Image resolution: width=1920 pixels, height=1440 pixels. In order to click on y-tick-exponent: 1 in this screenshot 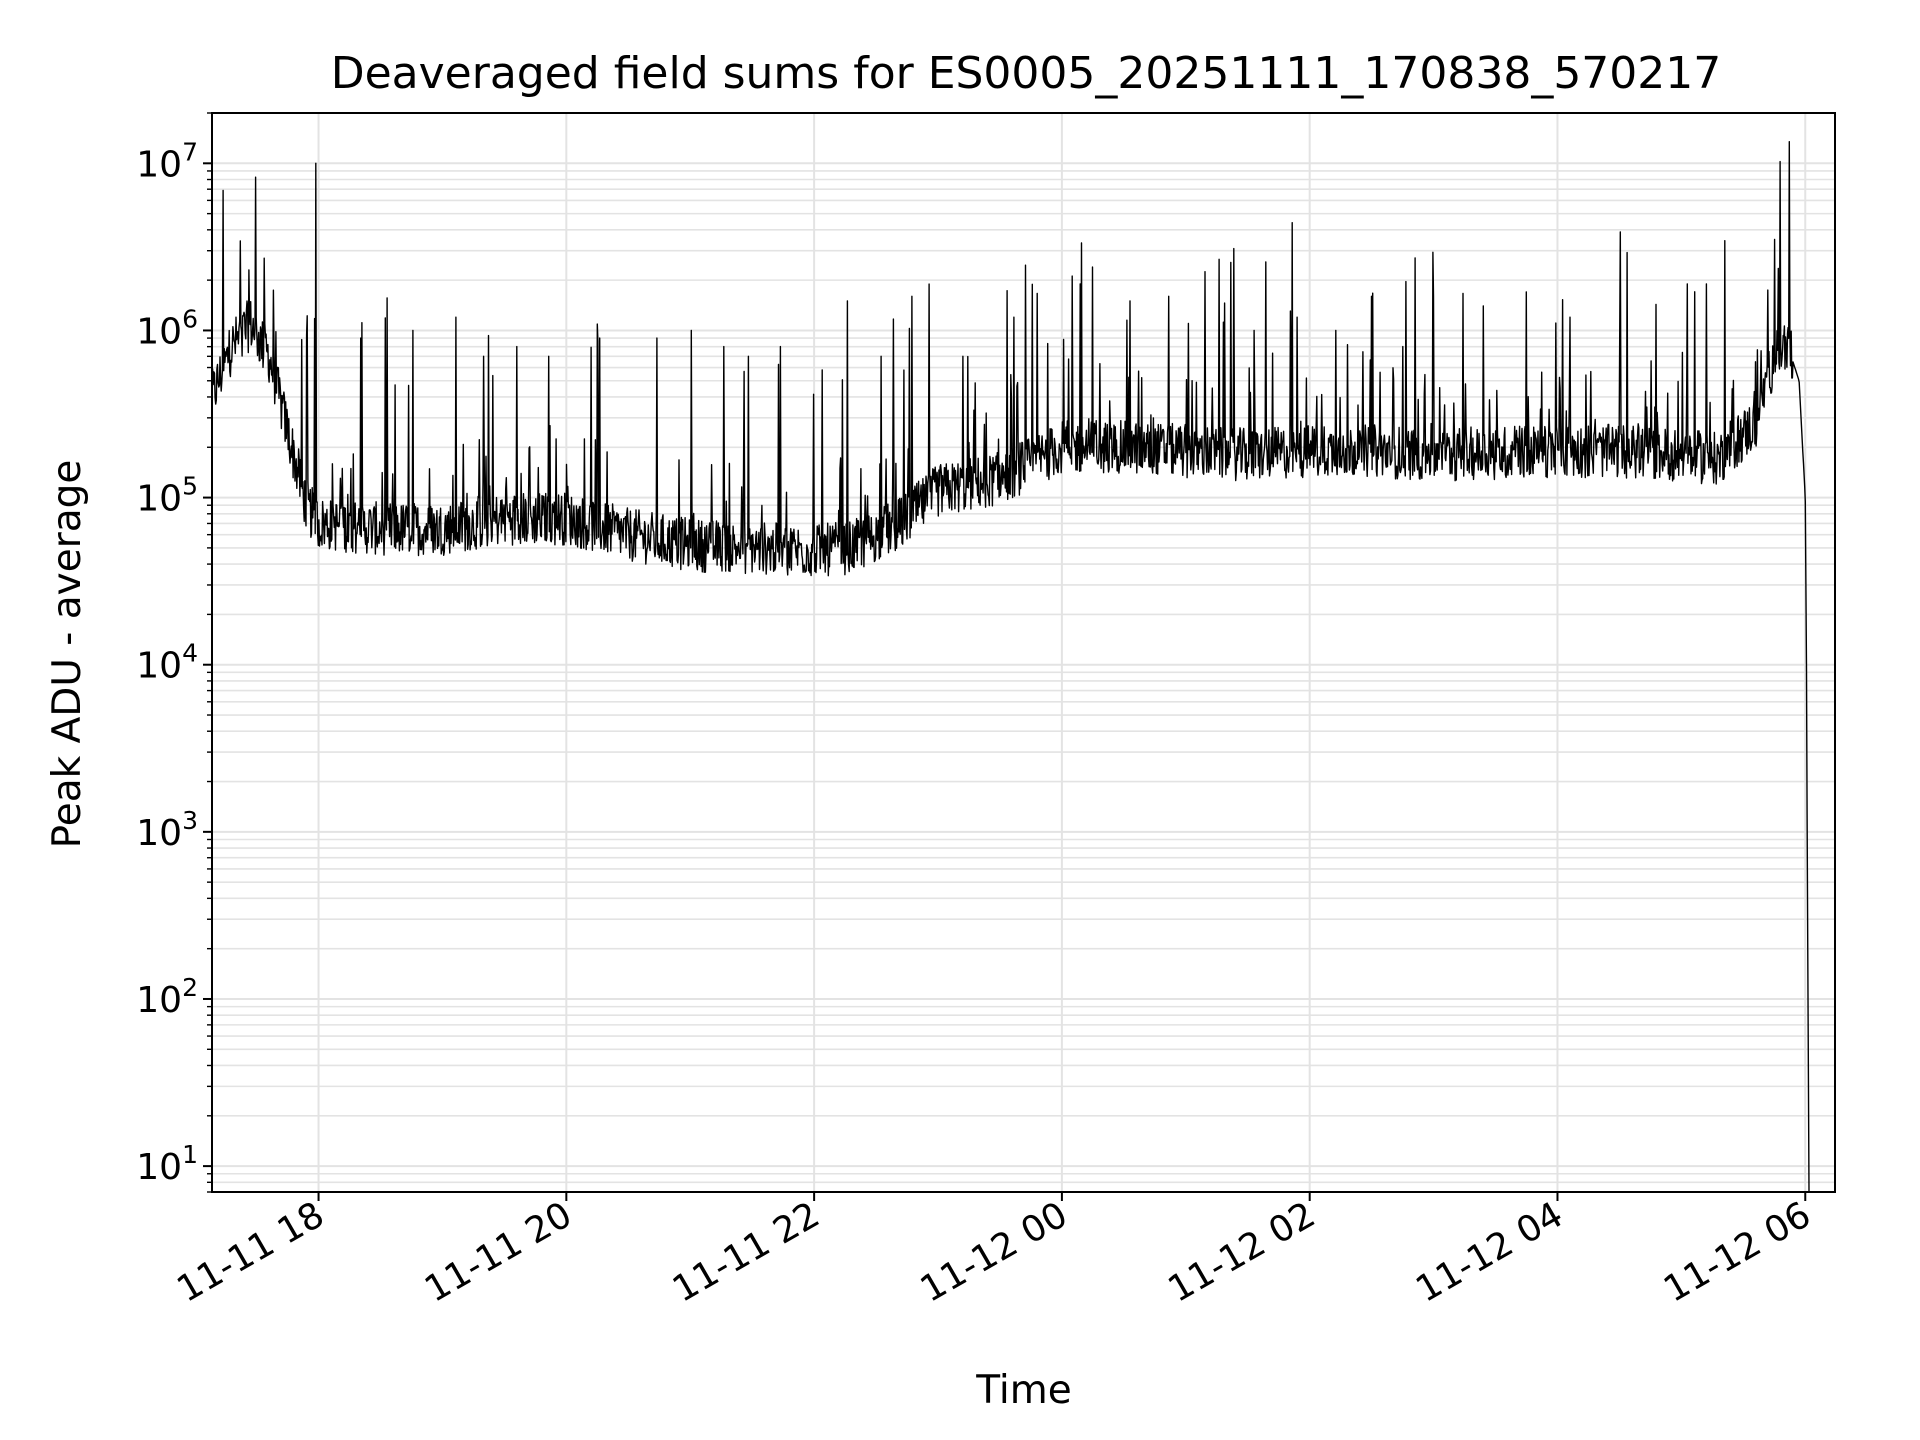, I will do `click(190, 1154)`.